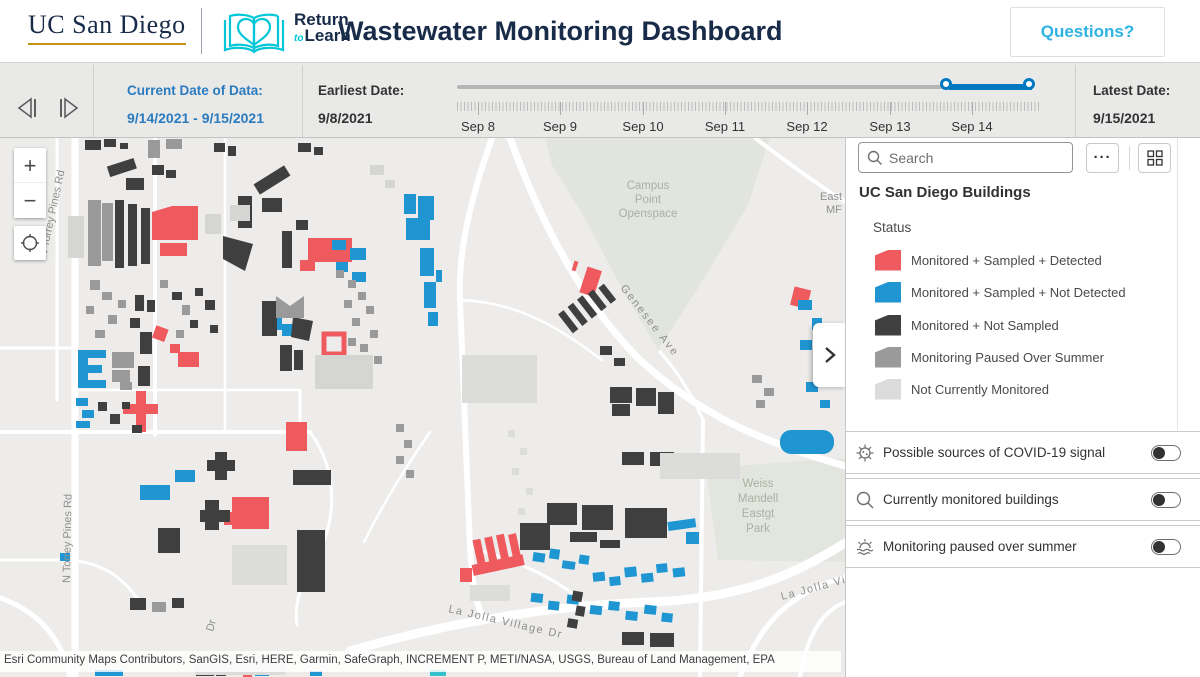 The width and height of the screenshot is (1200, 677). I want to click on legend-swatch-not-detected, so click(888, 292).